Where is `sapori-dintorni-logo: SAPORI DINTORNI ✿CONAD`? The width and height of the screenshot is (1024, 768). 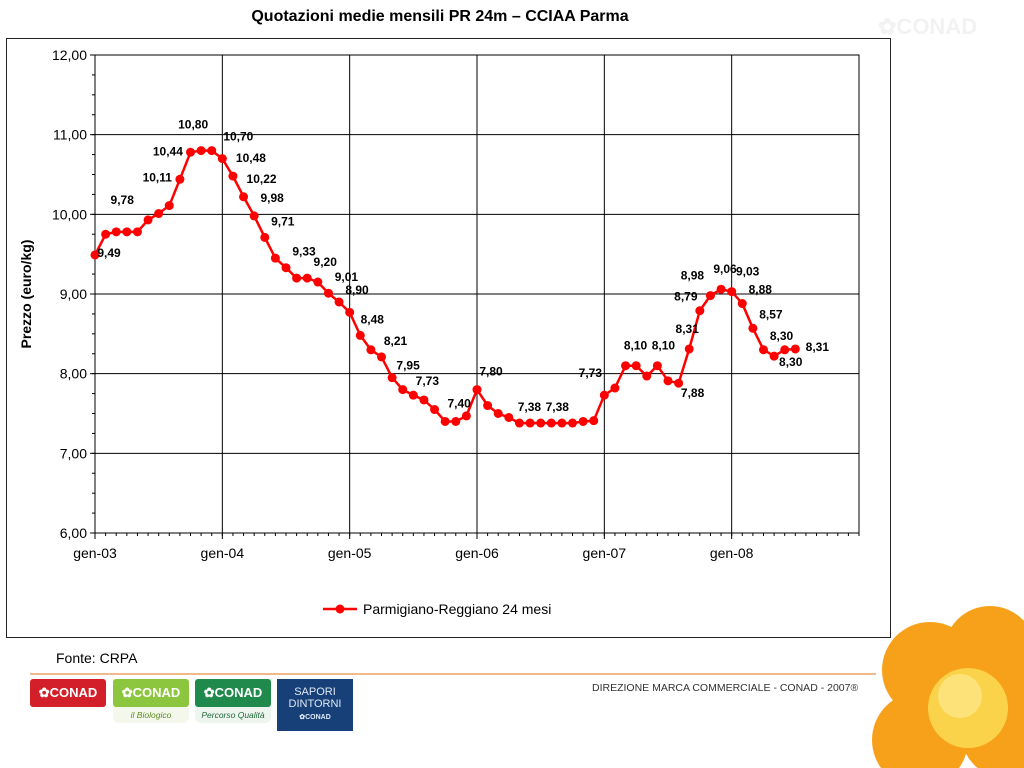
sapori-dintorni-logo: SAPORI DINTORNI ✿CONAD is located at coordinates (315, 705).